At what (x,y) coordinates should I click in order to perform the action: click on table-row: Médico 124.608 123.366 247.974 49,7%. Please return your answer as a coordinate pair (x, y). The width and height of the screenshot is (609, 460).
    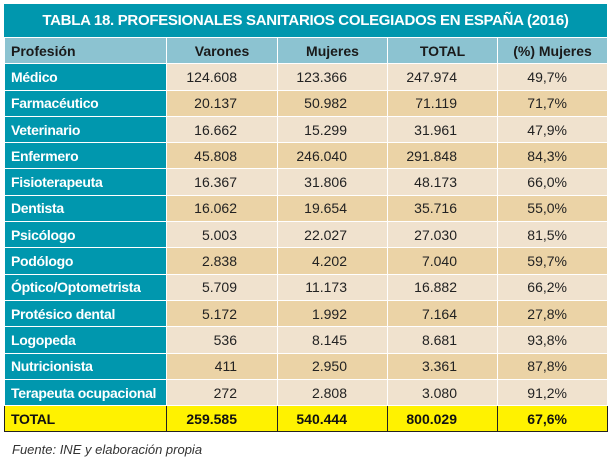
    Looking at the image, I should click on (306, 77).